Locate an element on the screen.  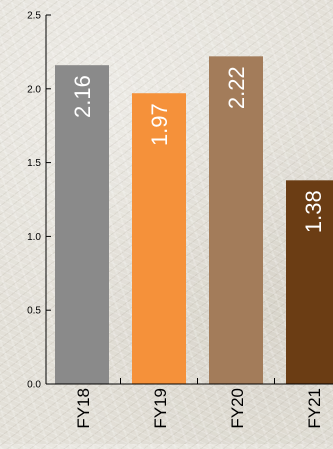
y-tick-label: 1.5 is located at coordinates (34, 163).